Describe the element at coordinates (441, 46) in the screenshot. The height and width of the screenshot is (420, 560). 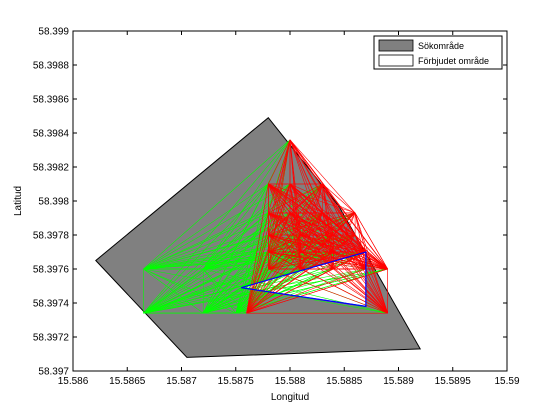
I see `legend-label-search-area: Sökområde` at that location.